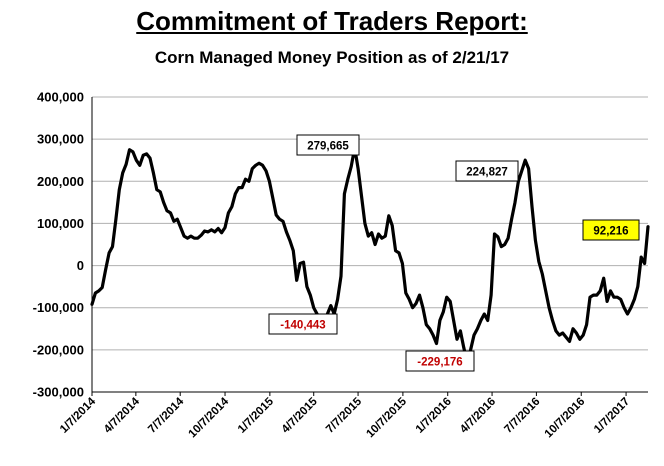 This screenshot has width=664, height=466. I want to click on callout-label: 224,827, so click(487, 173).